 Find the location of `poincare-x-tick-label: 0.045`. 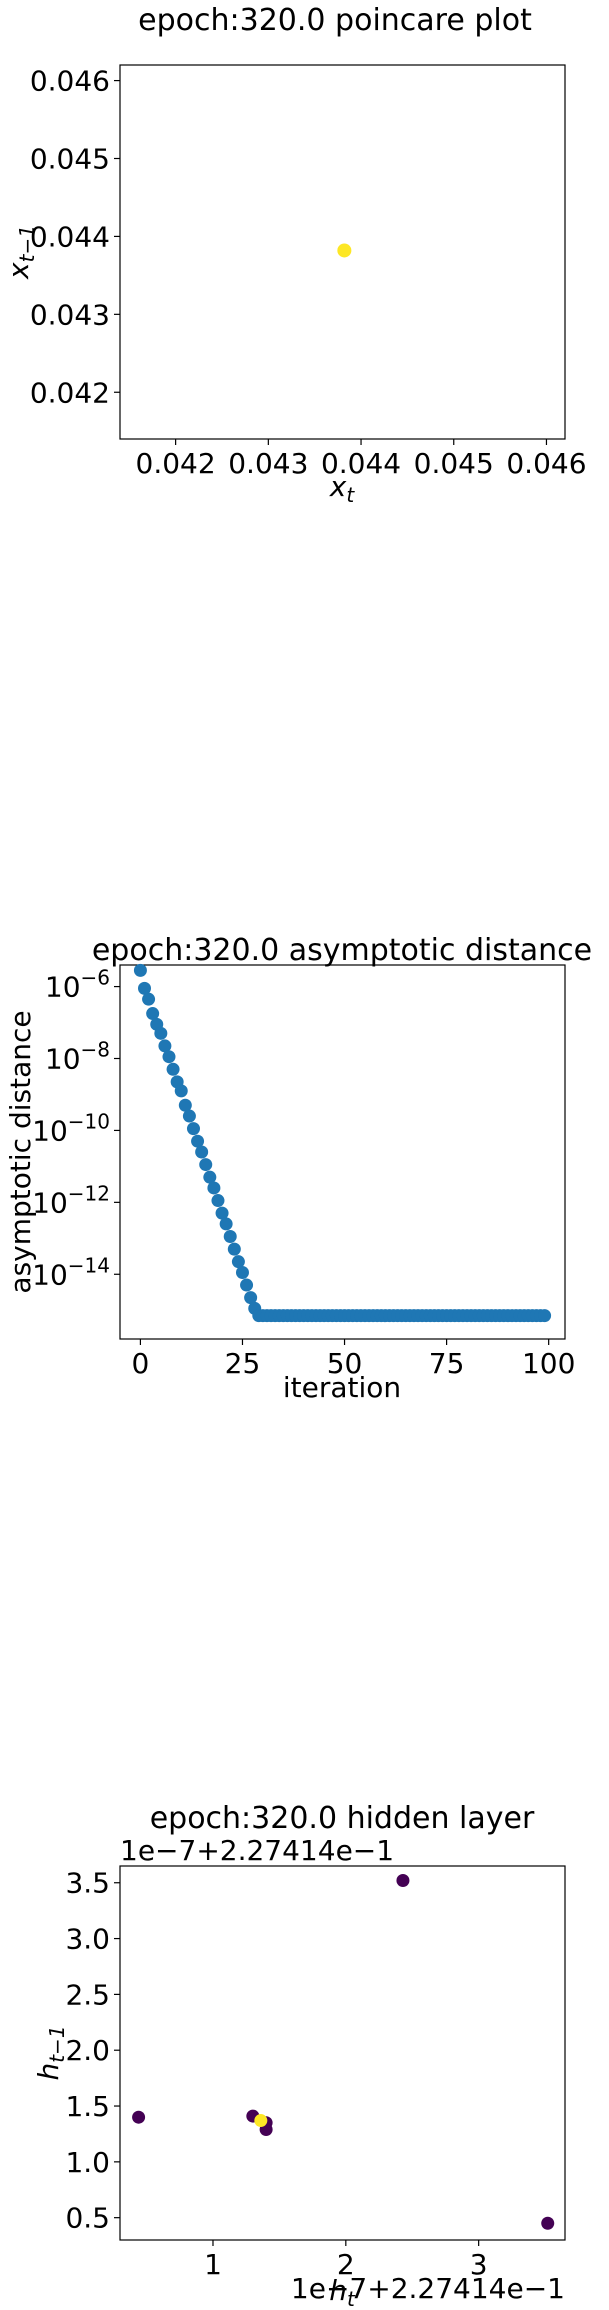

poincare-x-tick-label: 0.045 is located at coordinates (454, 463).